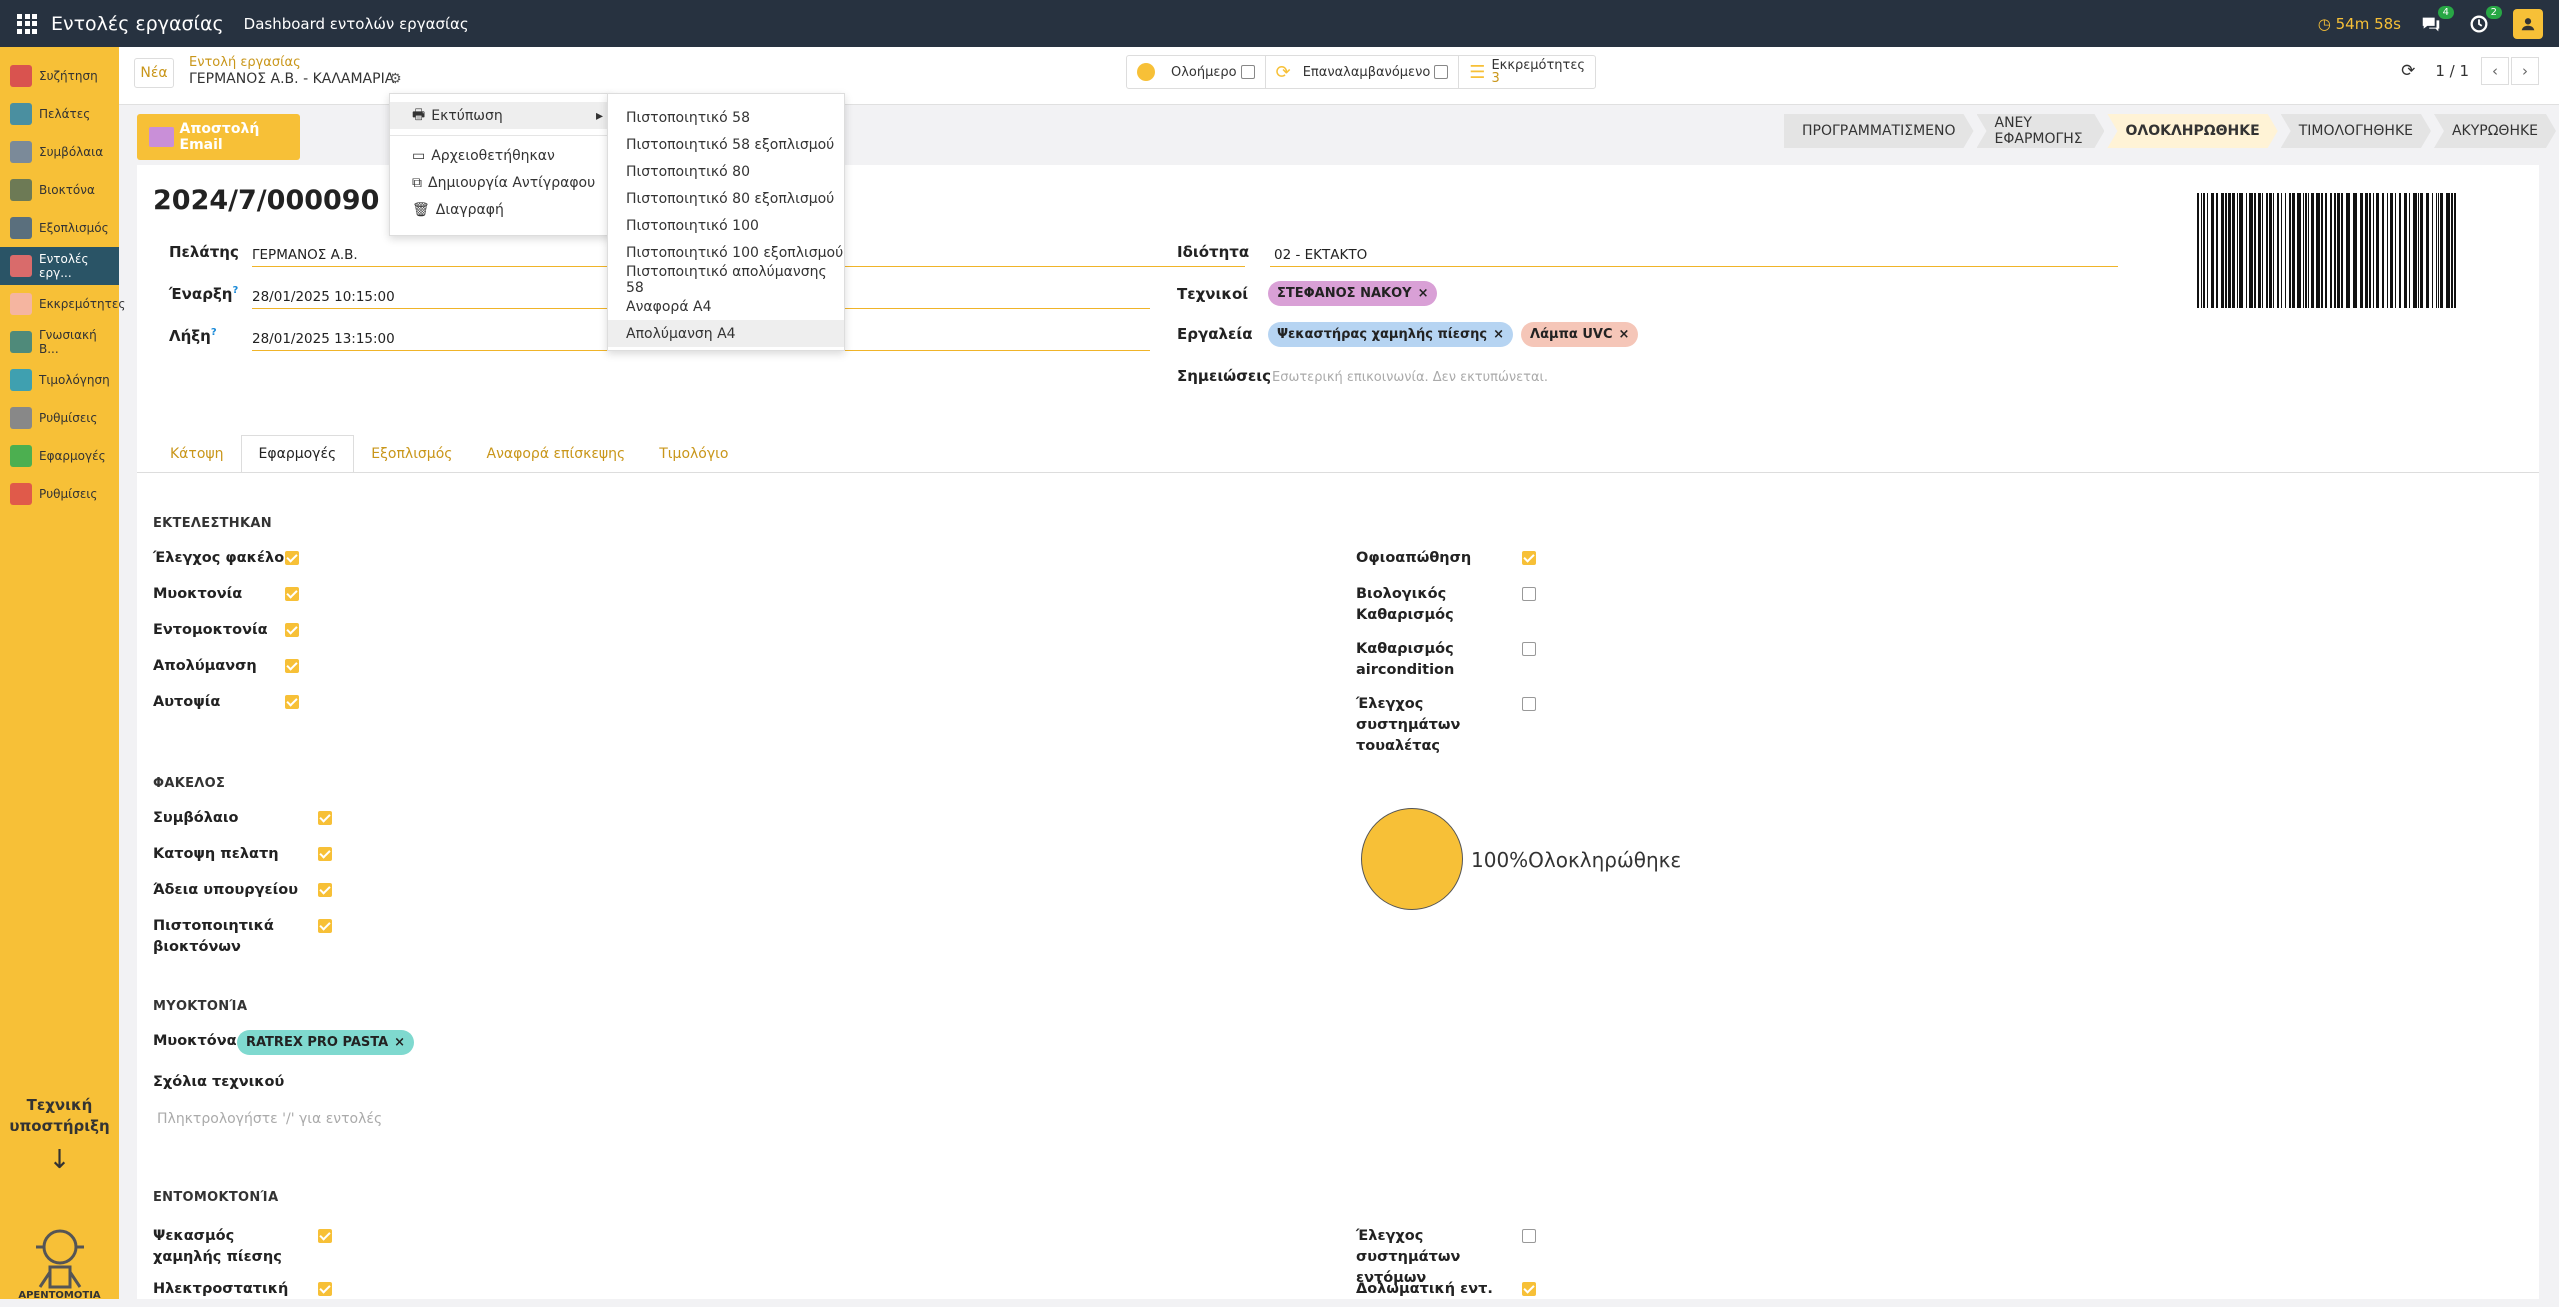  Describe the element at coordinates (1441, 72) in the screenshot. I see `recurring-checkbox` at that location.